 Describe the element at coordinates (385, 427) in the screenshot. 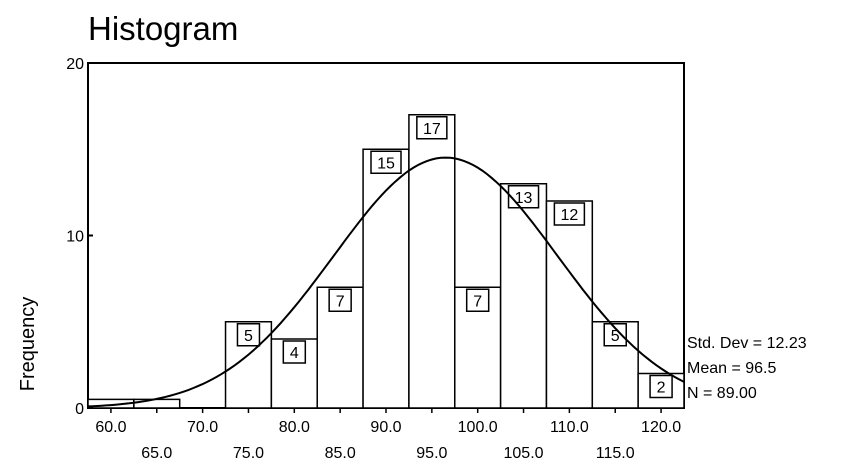

I see `x-tick-label: 90.0` at that location.